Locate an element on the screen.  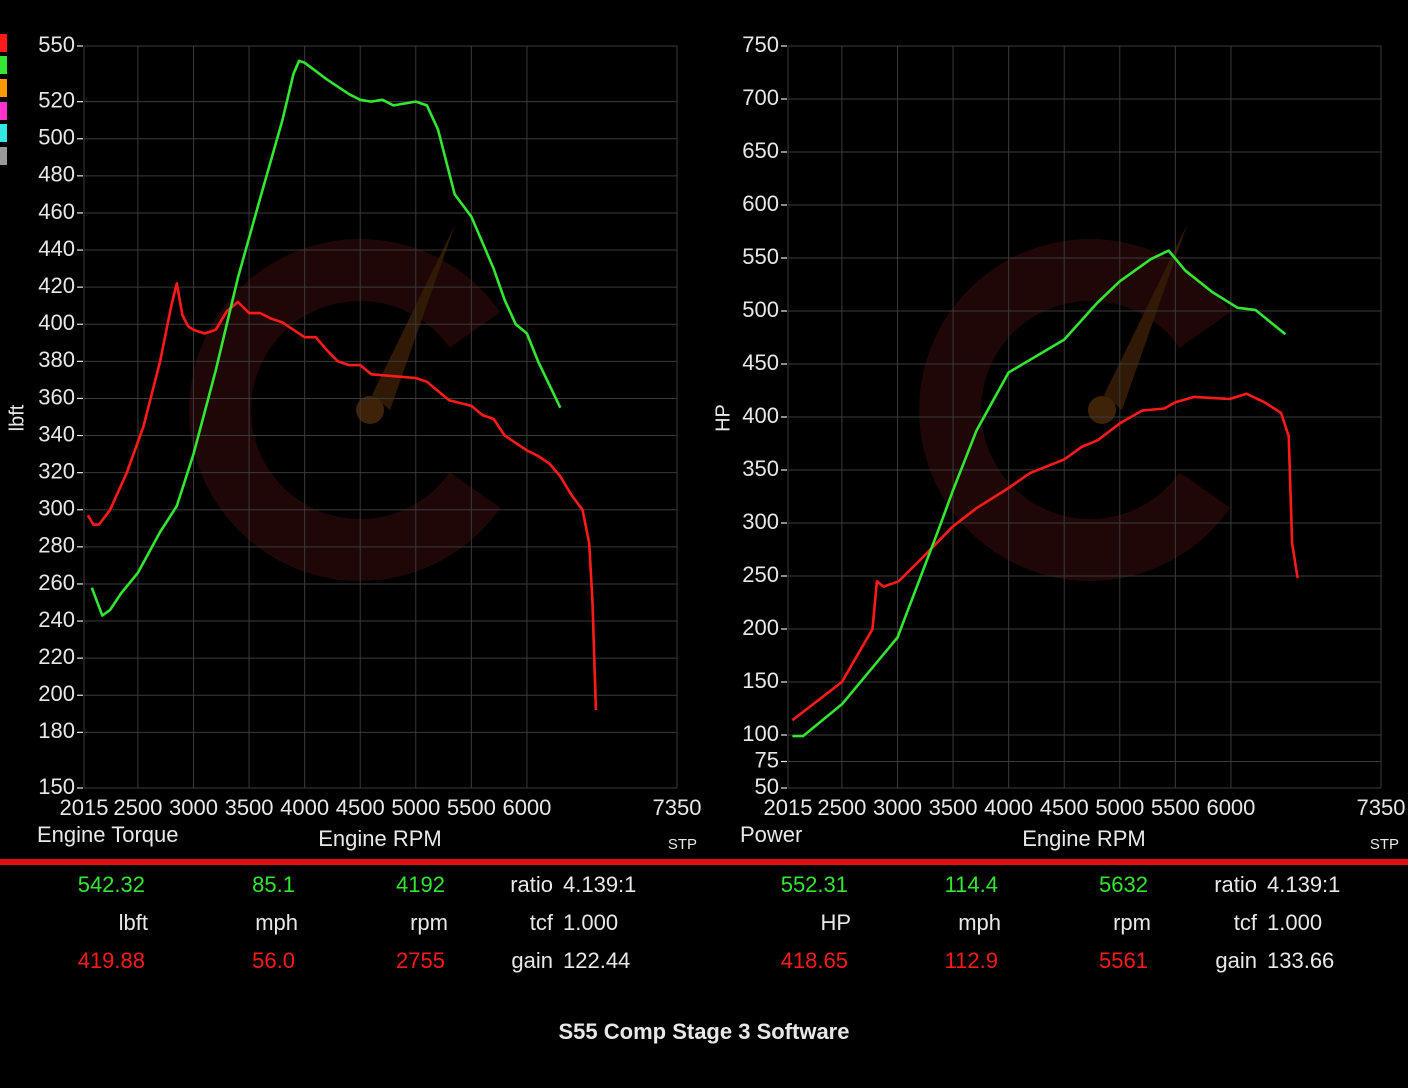
readout-value: 552.31 is located at coordinates (814, 884).